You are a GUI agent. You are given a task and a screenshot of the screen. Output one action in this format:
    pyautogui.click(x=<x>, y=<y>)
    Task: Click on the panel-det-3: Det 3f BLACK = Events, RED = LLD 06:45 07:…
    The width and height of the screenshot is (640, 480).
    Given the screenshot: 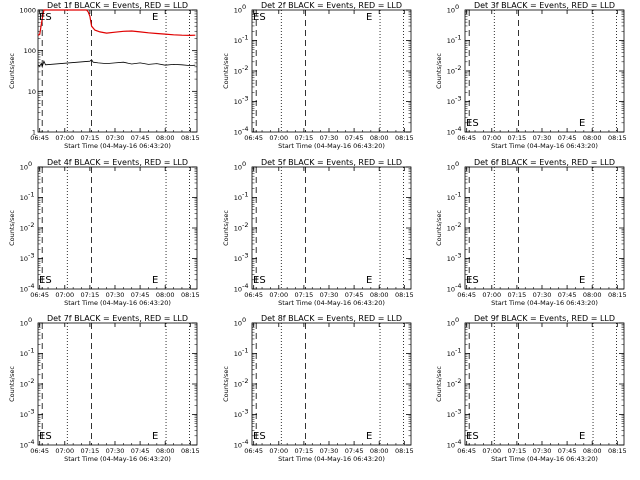 What is the action you would take?
    pyautogui.click(x=531, y=75)
    